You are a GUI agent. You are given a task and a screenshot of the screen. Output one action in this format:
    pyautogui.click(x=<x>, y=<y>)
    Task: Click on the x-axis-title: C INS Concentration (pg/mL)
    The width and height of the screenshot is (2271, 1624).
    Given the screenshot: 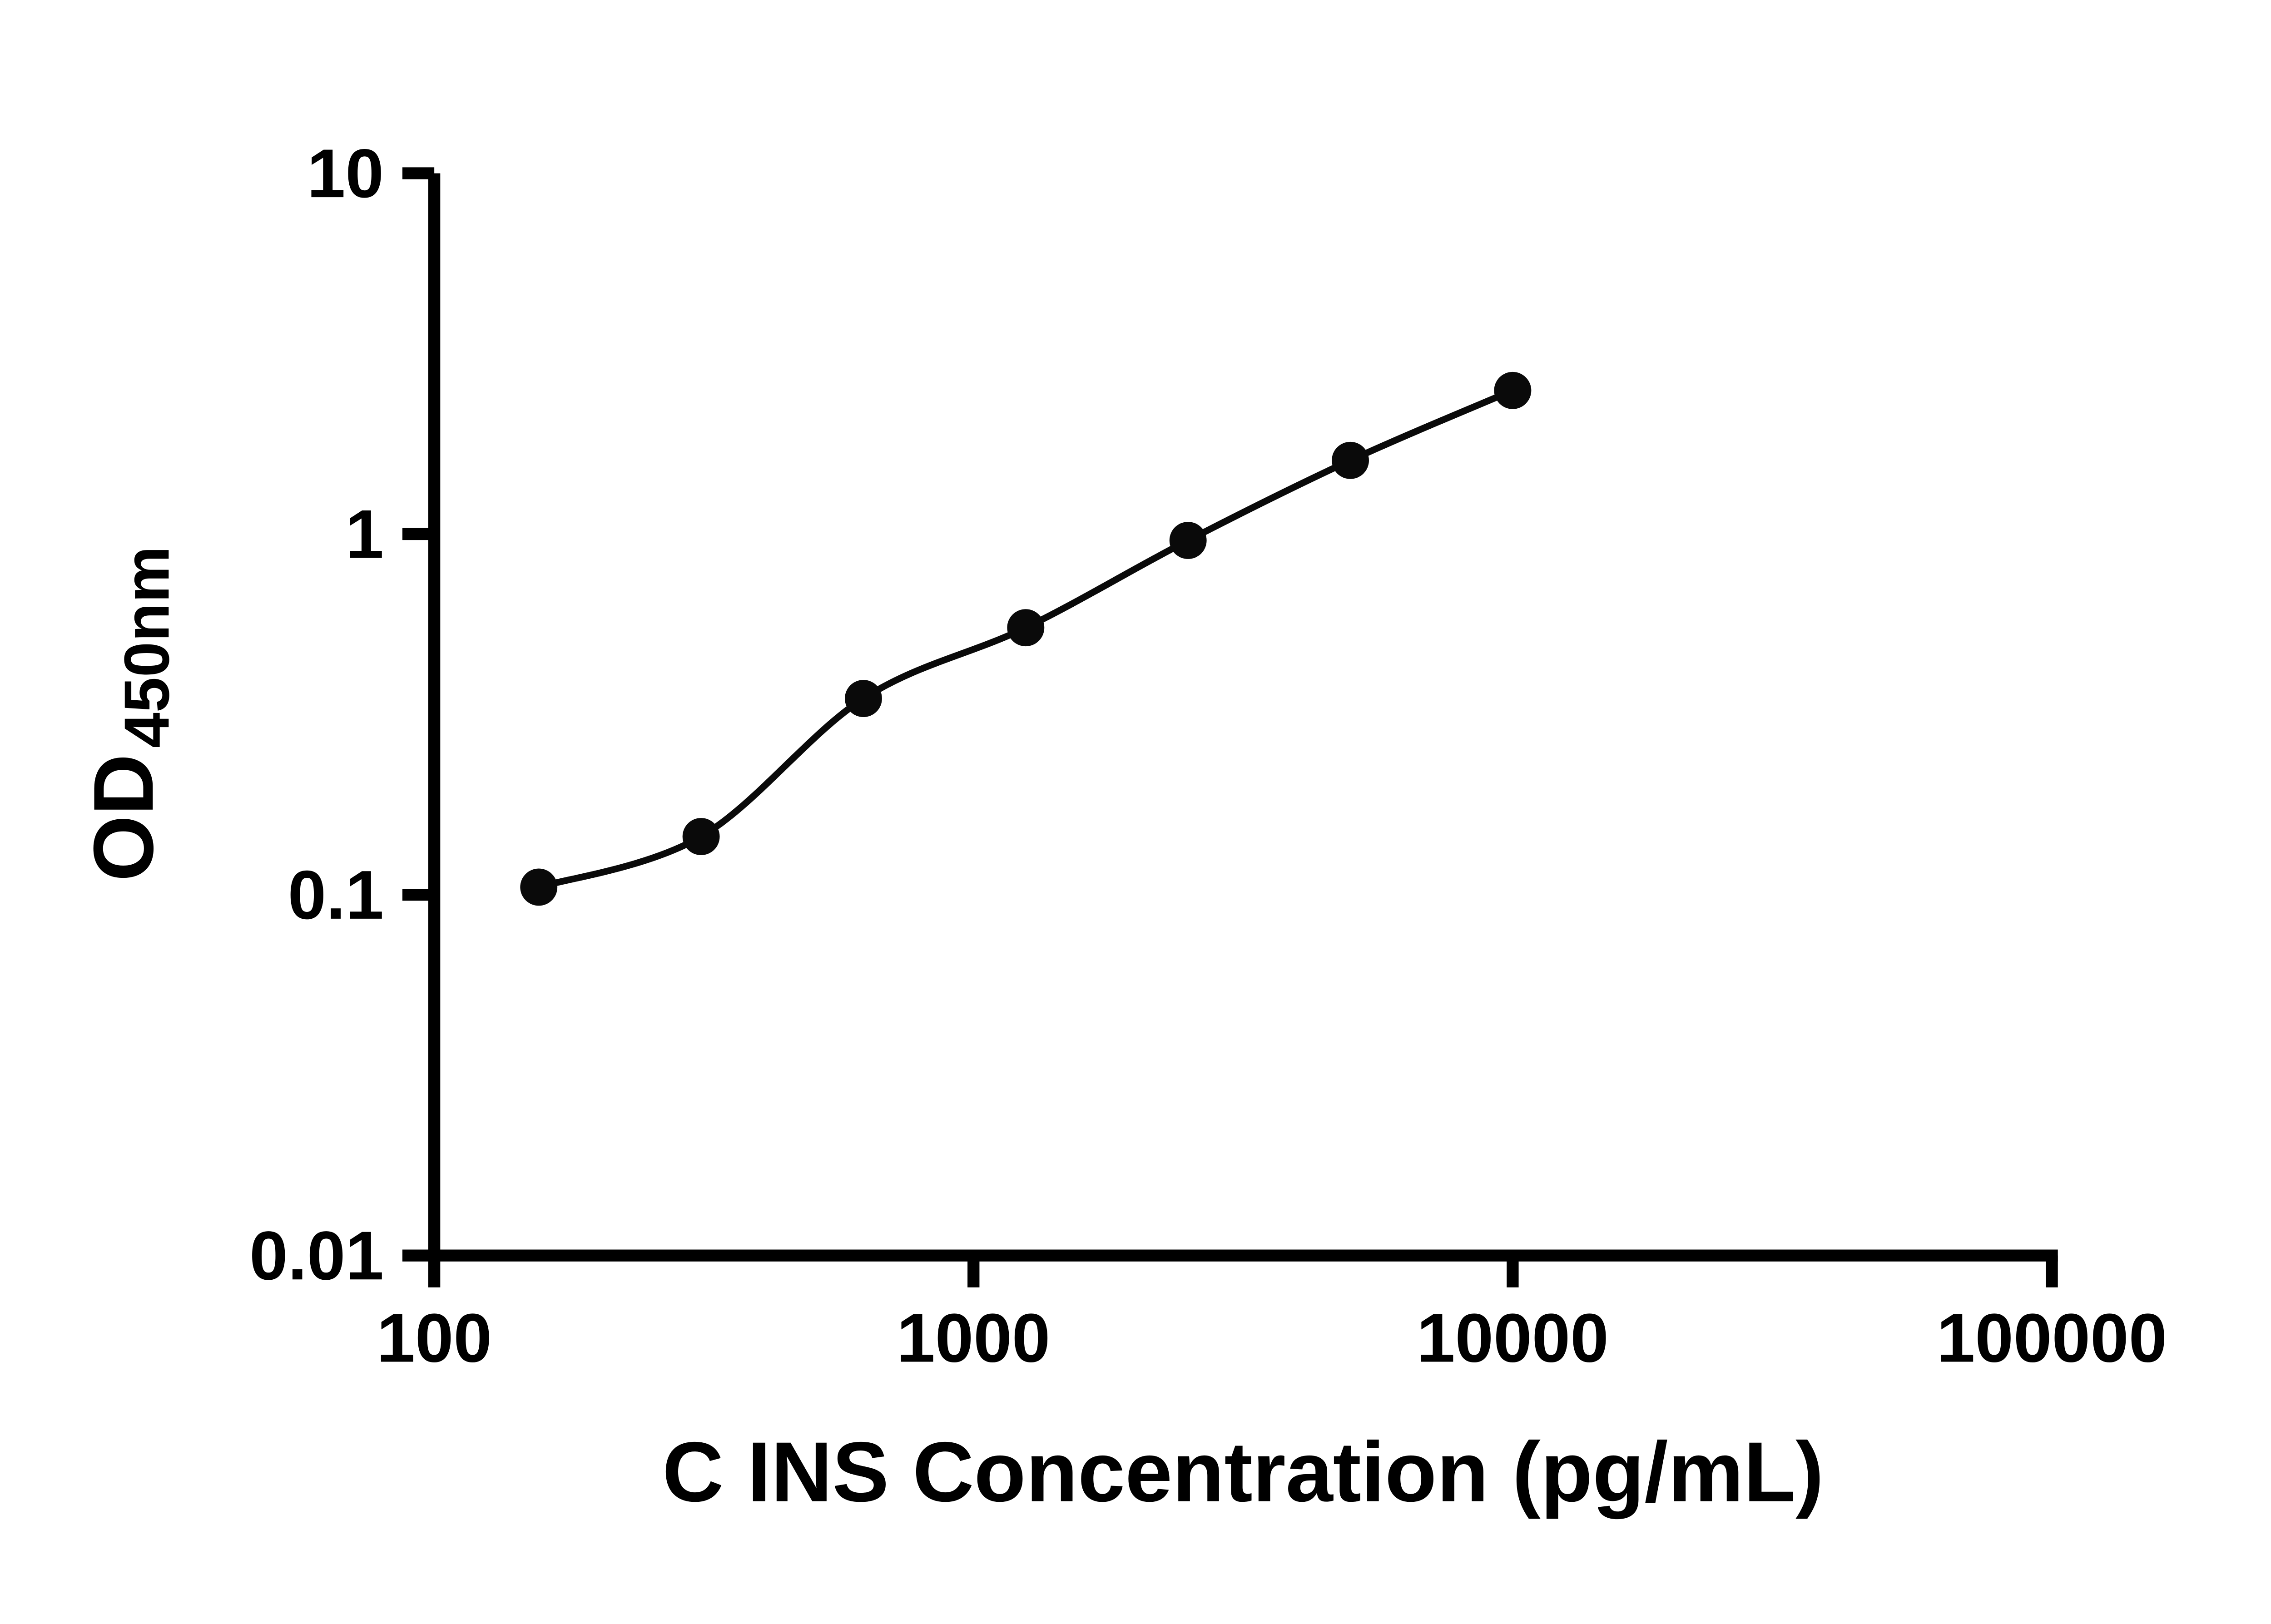 What is the action you would take?
    pyautogui.click(x=1243, y=1472)
    